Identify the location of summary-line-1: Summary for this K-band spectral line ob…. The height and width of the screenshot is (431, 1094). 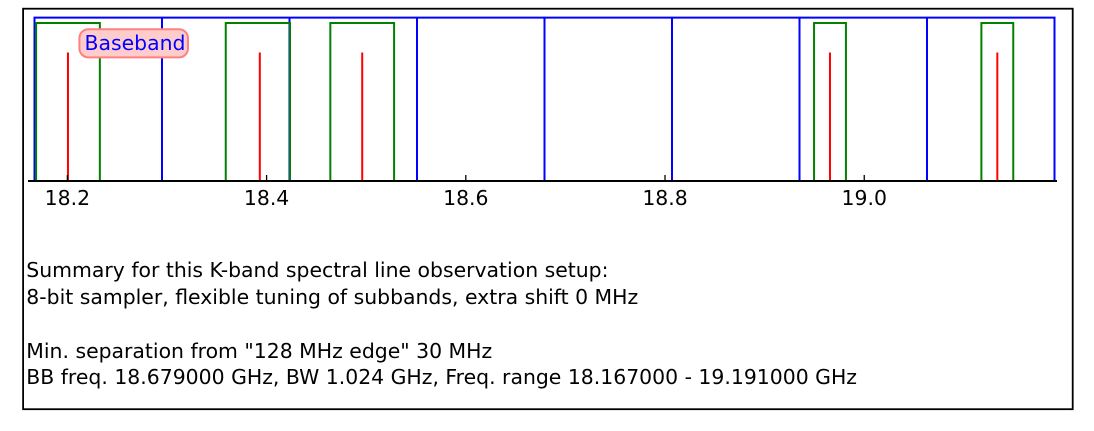
(317, 270).